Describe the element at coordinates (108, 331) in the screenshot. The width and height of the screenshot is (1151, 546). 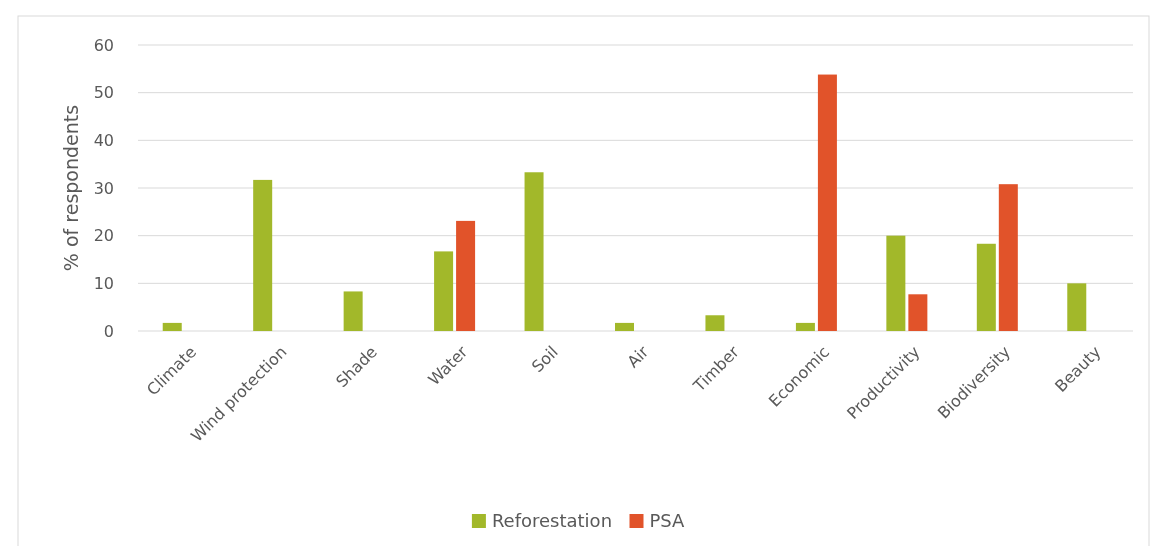
I see `y-tick-label: 0` at that location.